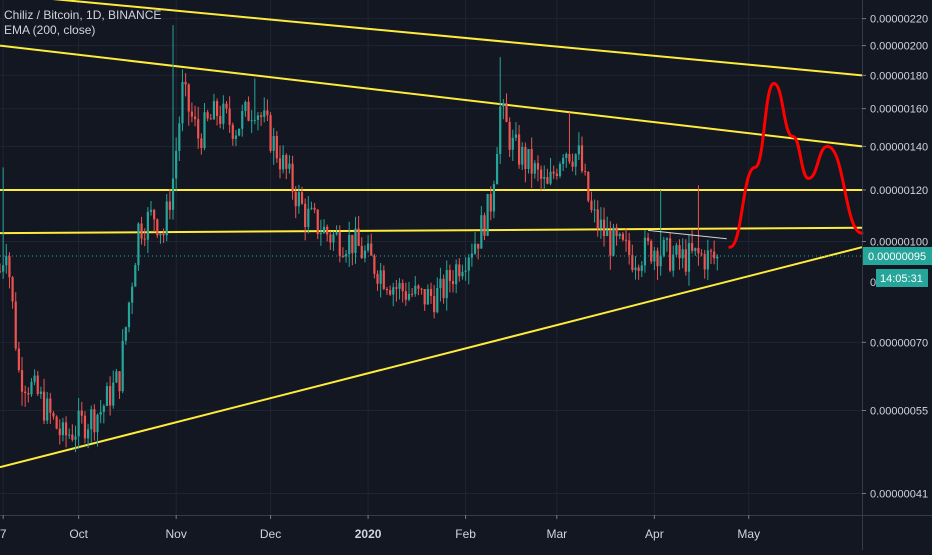 This screenshot has width=932, height=555. I want to click on current-price-label: 0.00000095, so click(897, 257).